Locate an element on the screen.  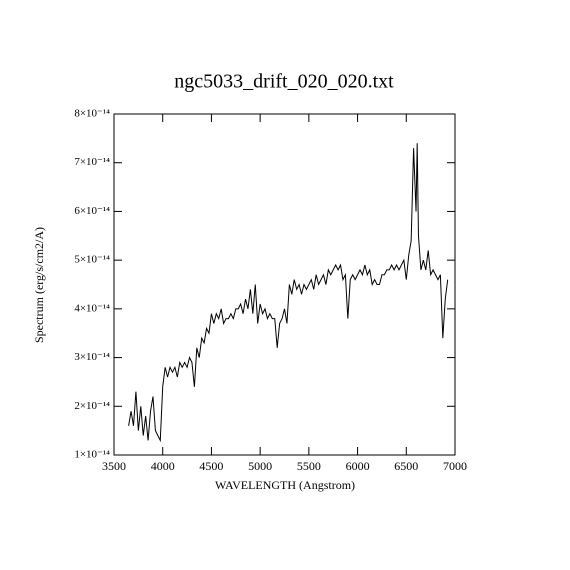
x-tick-label: 5000 is located at coordinates (260, 466).